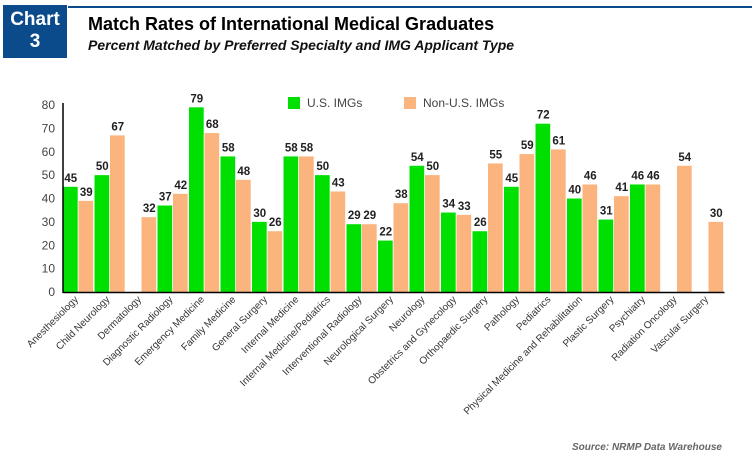 The width and height of the screenshot is (752, 467). Describe the element at coordinates (271, 325) in the screenshot. I see `x-tick-label: Internal Medicine` at that location.